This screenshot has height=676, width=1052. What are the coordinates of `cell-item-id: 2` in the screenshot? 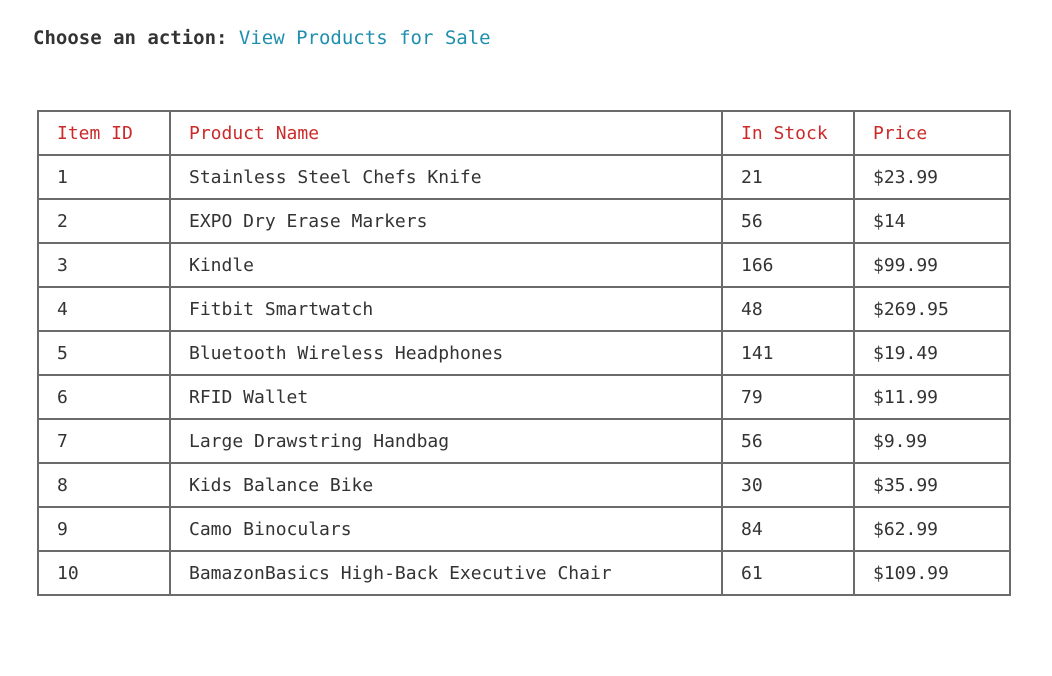 It's located at (104, 221).